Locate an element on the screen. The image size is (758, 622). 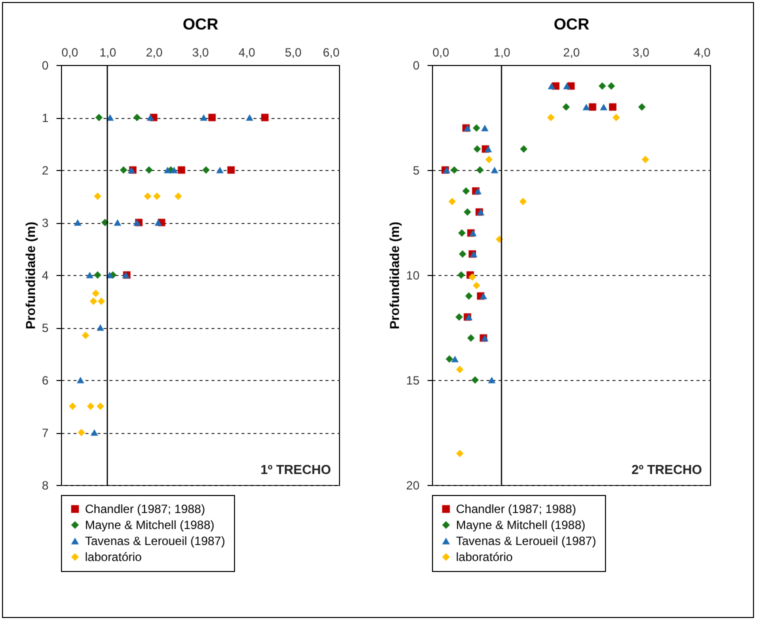
x-tick-label: 5,0 is located at coordinates (293, 53).